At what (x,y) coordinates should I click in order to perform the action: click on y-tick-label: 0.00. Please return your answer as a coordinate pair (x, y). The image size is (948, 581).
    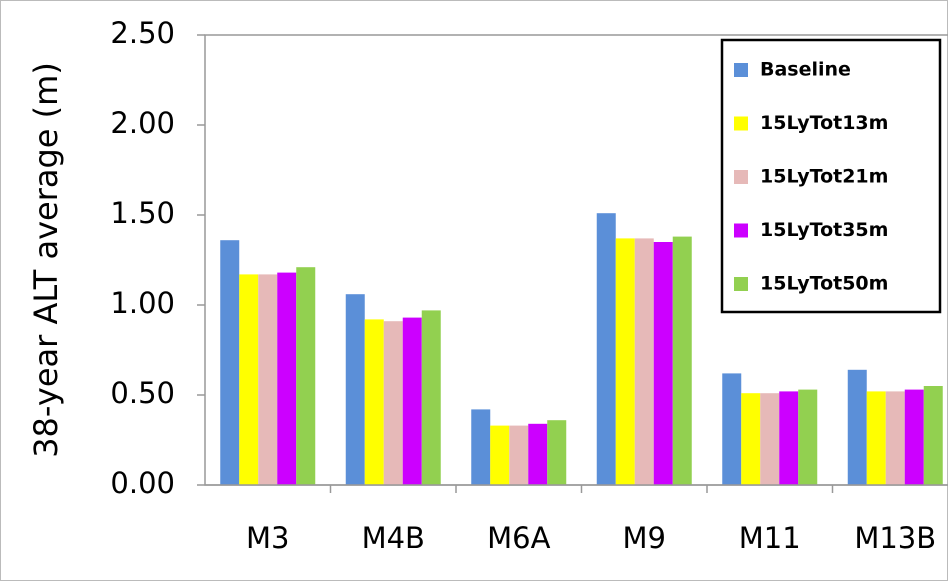
    Looking at the image, I should click on (142, 483).